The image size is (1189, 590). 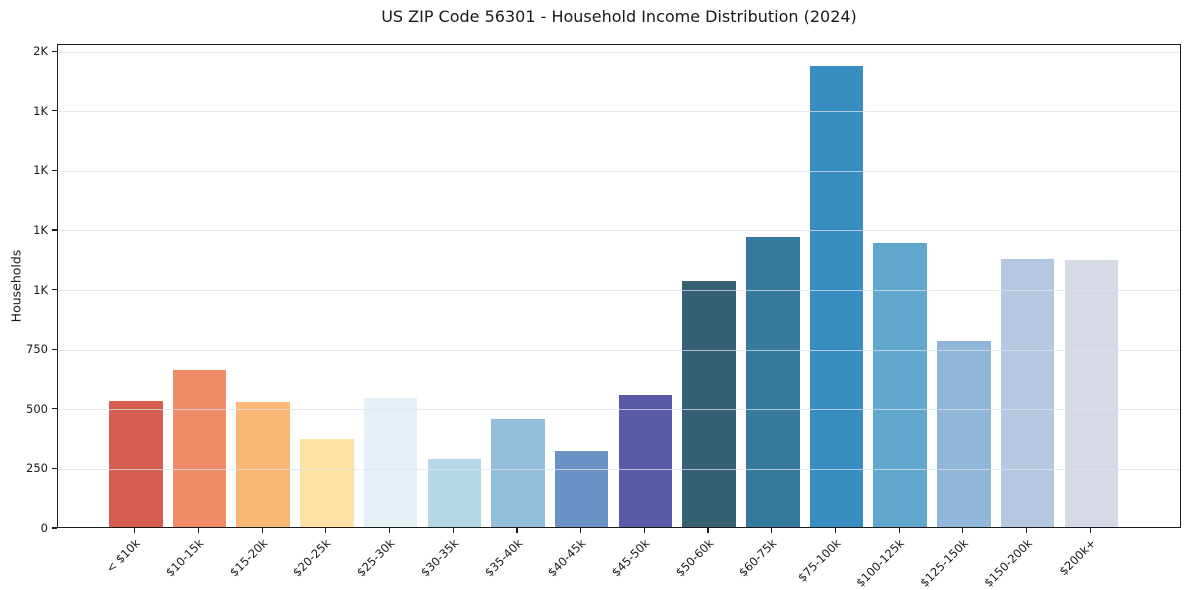 I want to click on bar-$25-30k, so click(x=390, y=462).